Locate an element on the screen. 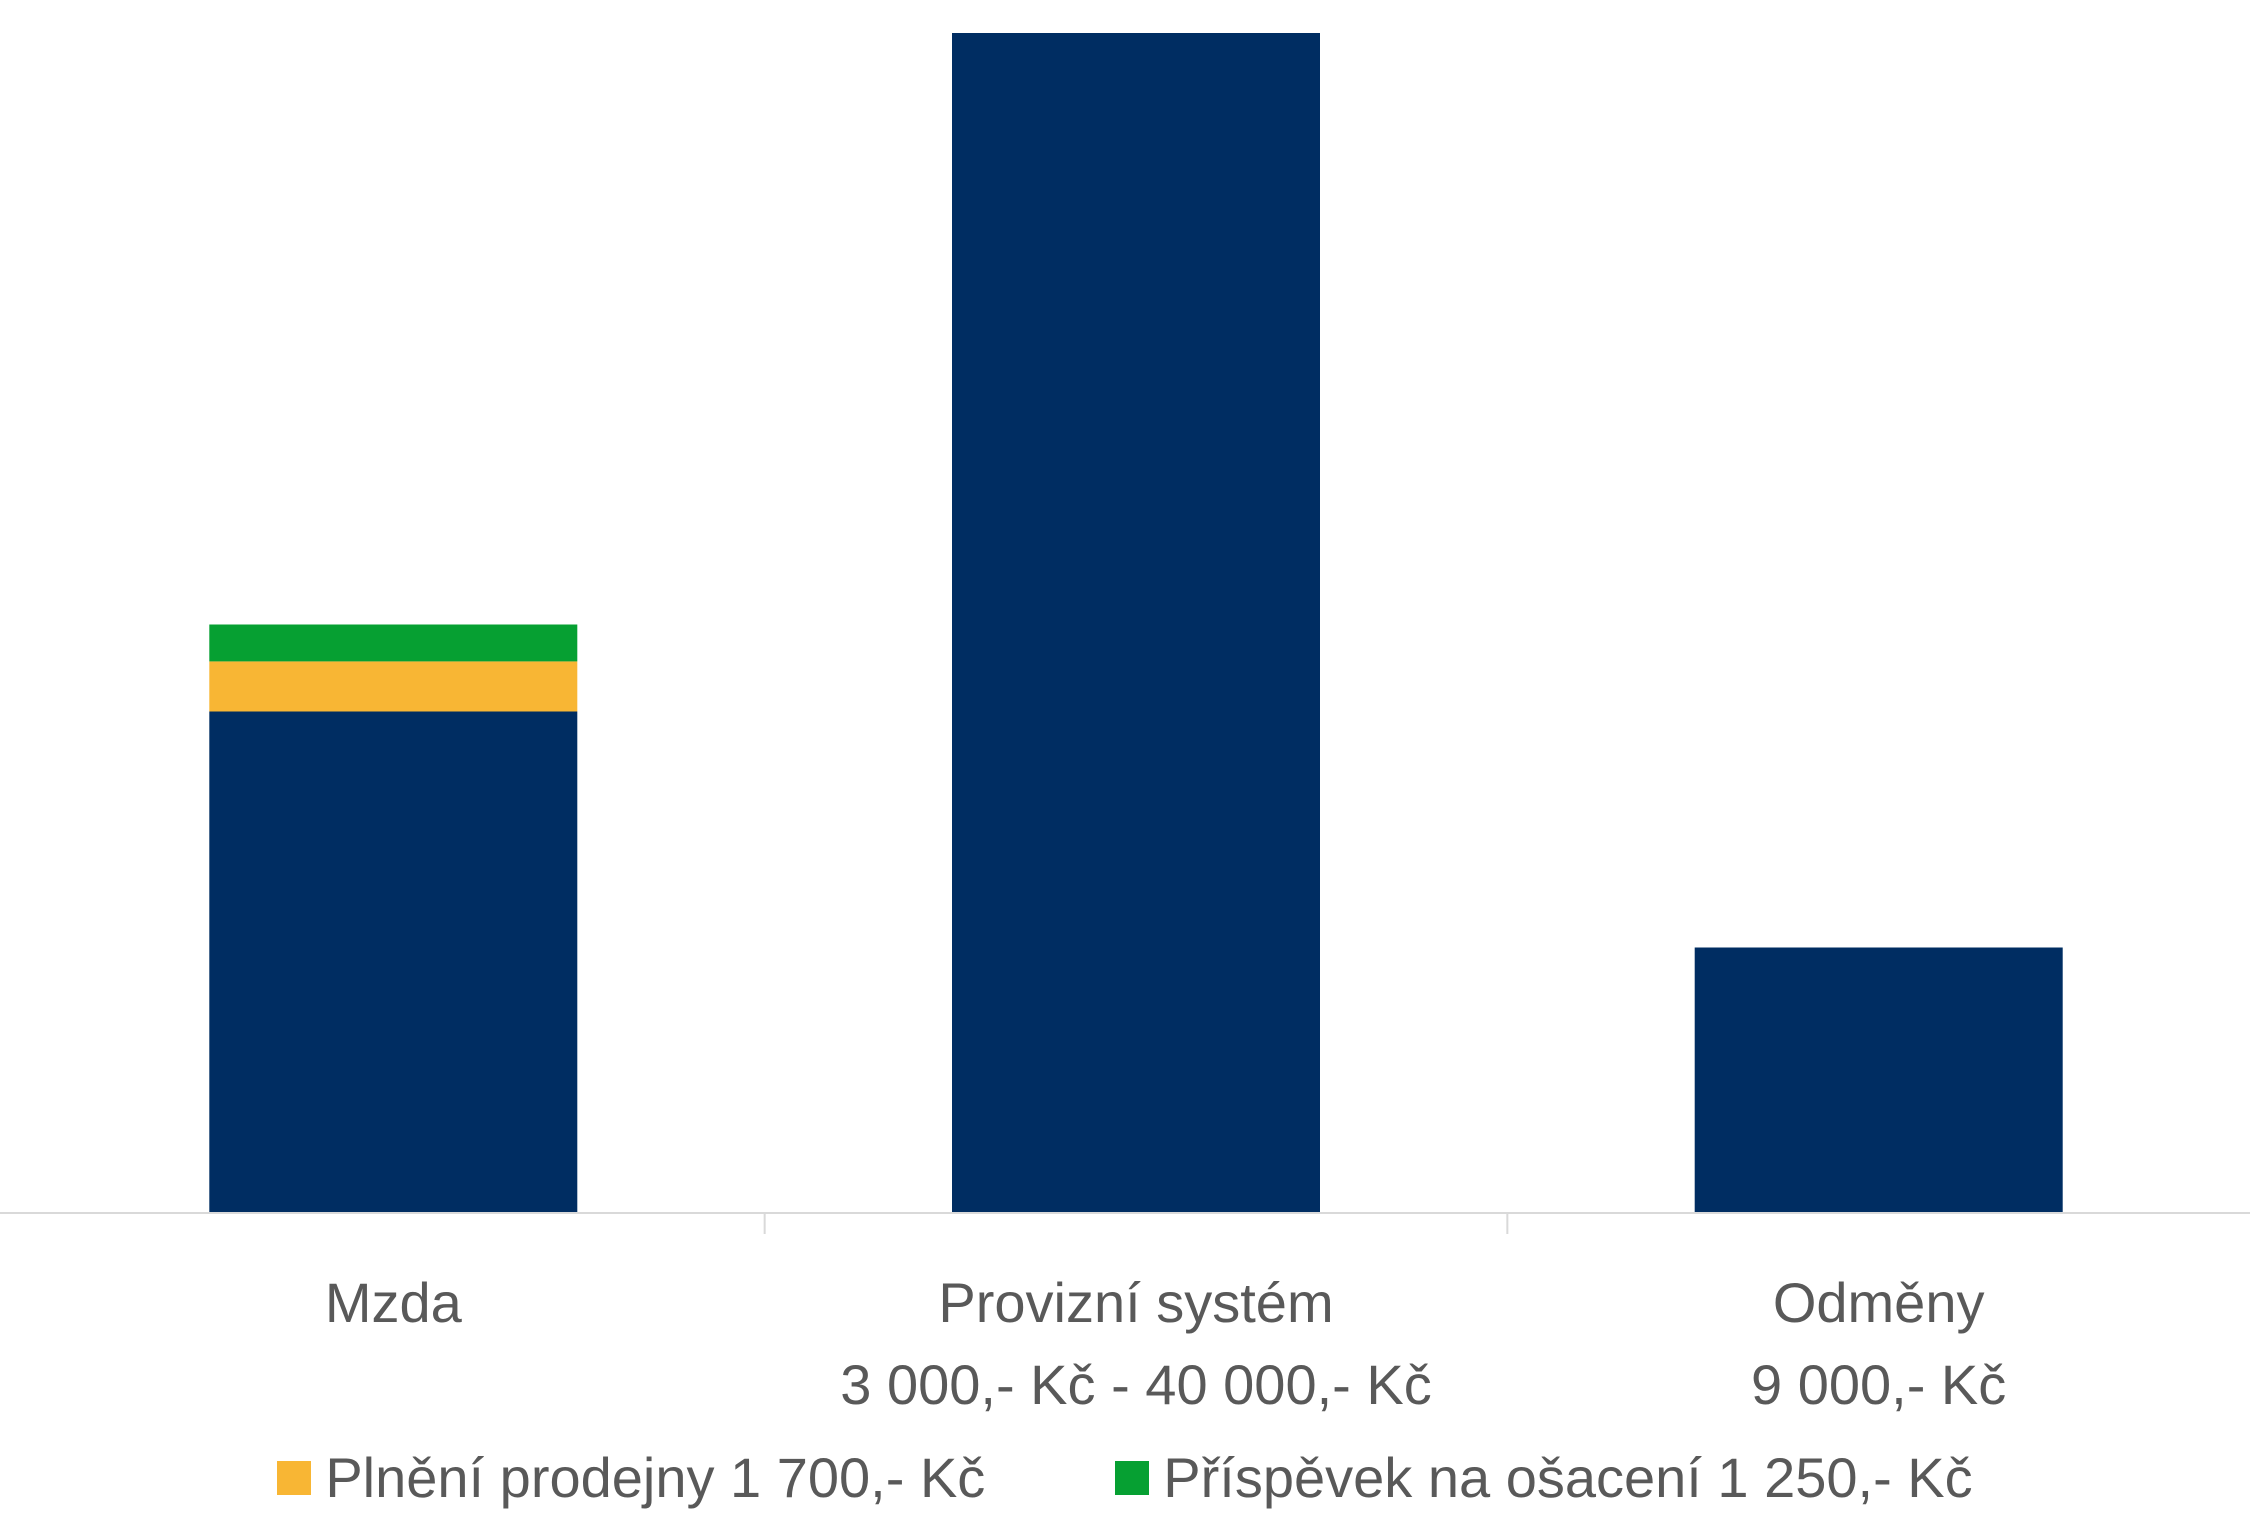 Image resolution: width=2250 pixels, height=1515 pixels. category-label-line: 3 000,- Kč - 40 000,- Kč is located at coordinates (1136, 1384).